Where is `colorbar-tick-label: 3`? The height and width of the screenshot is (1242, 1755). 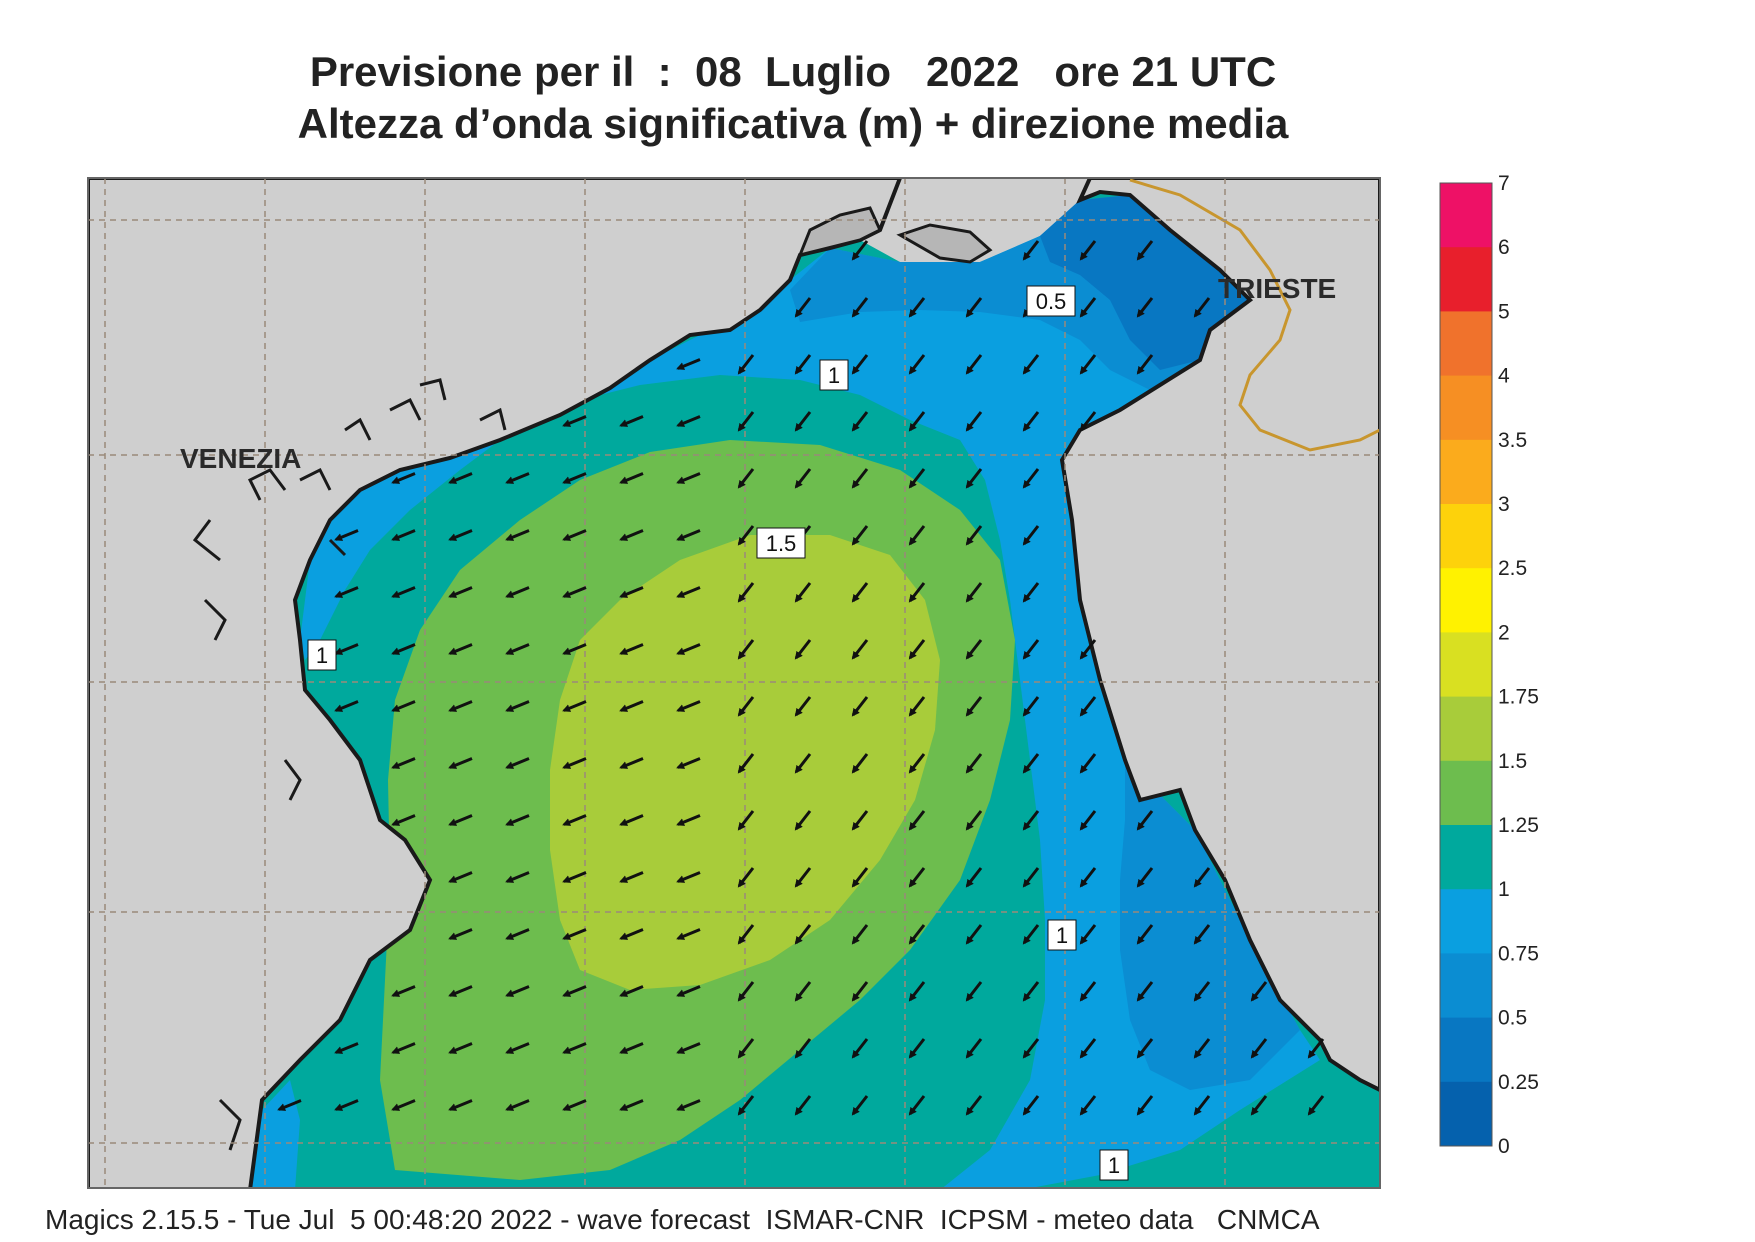
colorbar-tick-label: 3 is located at coordinates (1504, 504).